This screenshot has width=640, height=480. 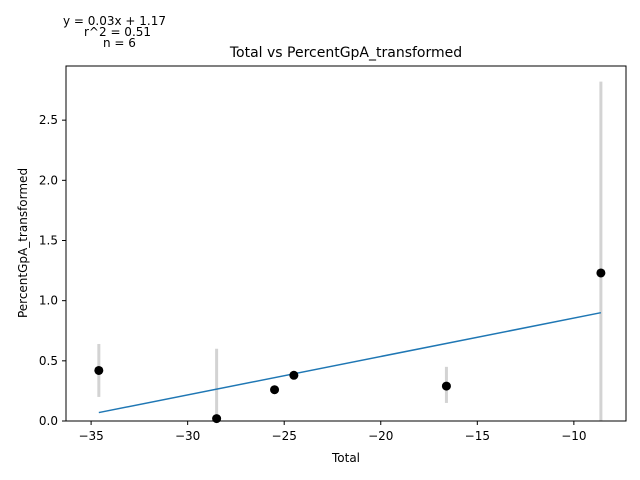 What do you see at coordinates (48, 361) in the screenshot?
I see `y-tick-label: 0.5` at bounding box center [48, 361].